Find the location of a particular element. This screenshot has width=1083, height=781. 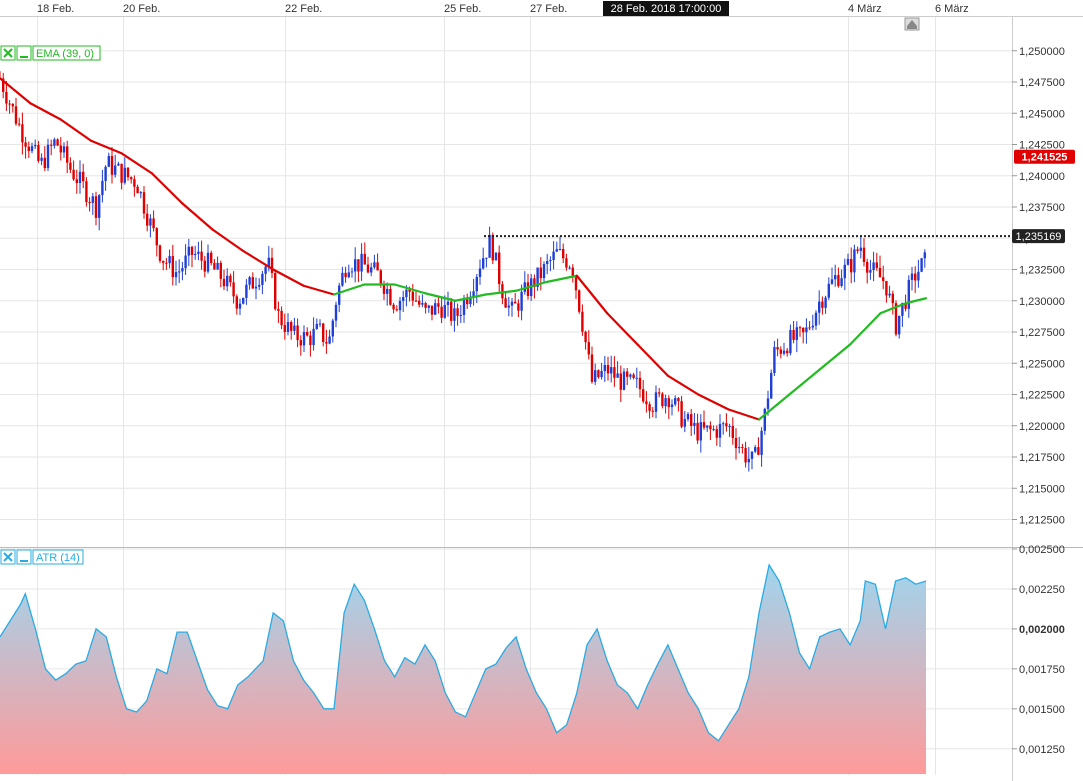

atr-y-tick-label: 0,002000 is located at coordinates (1042, 630).